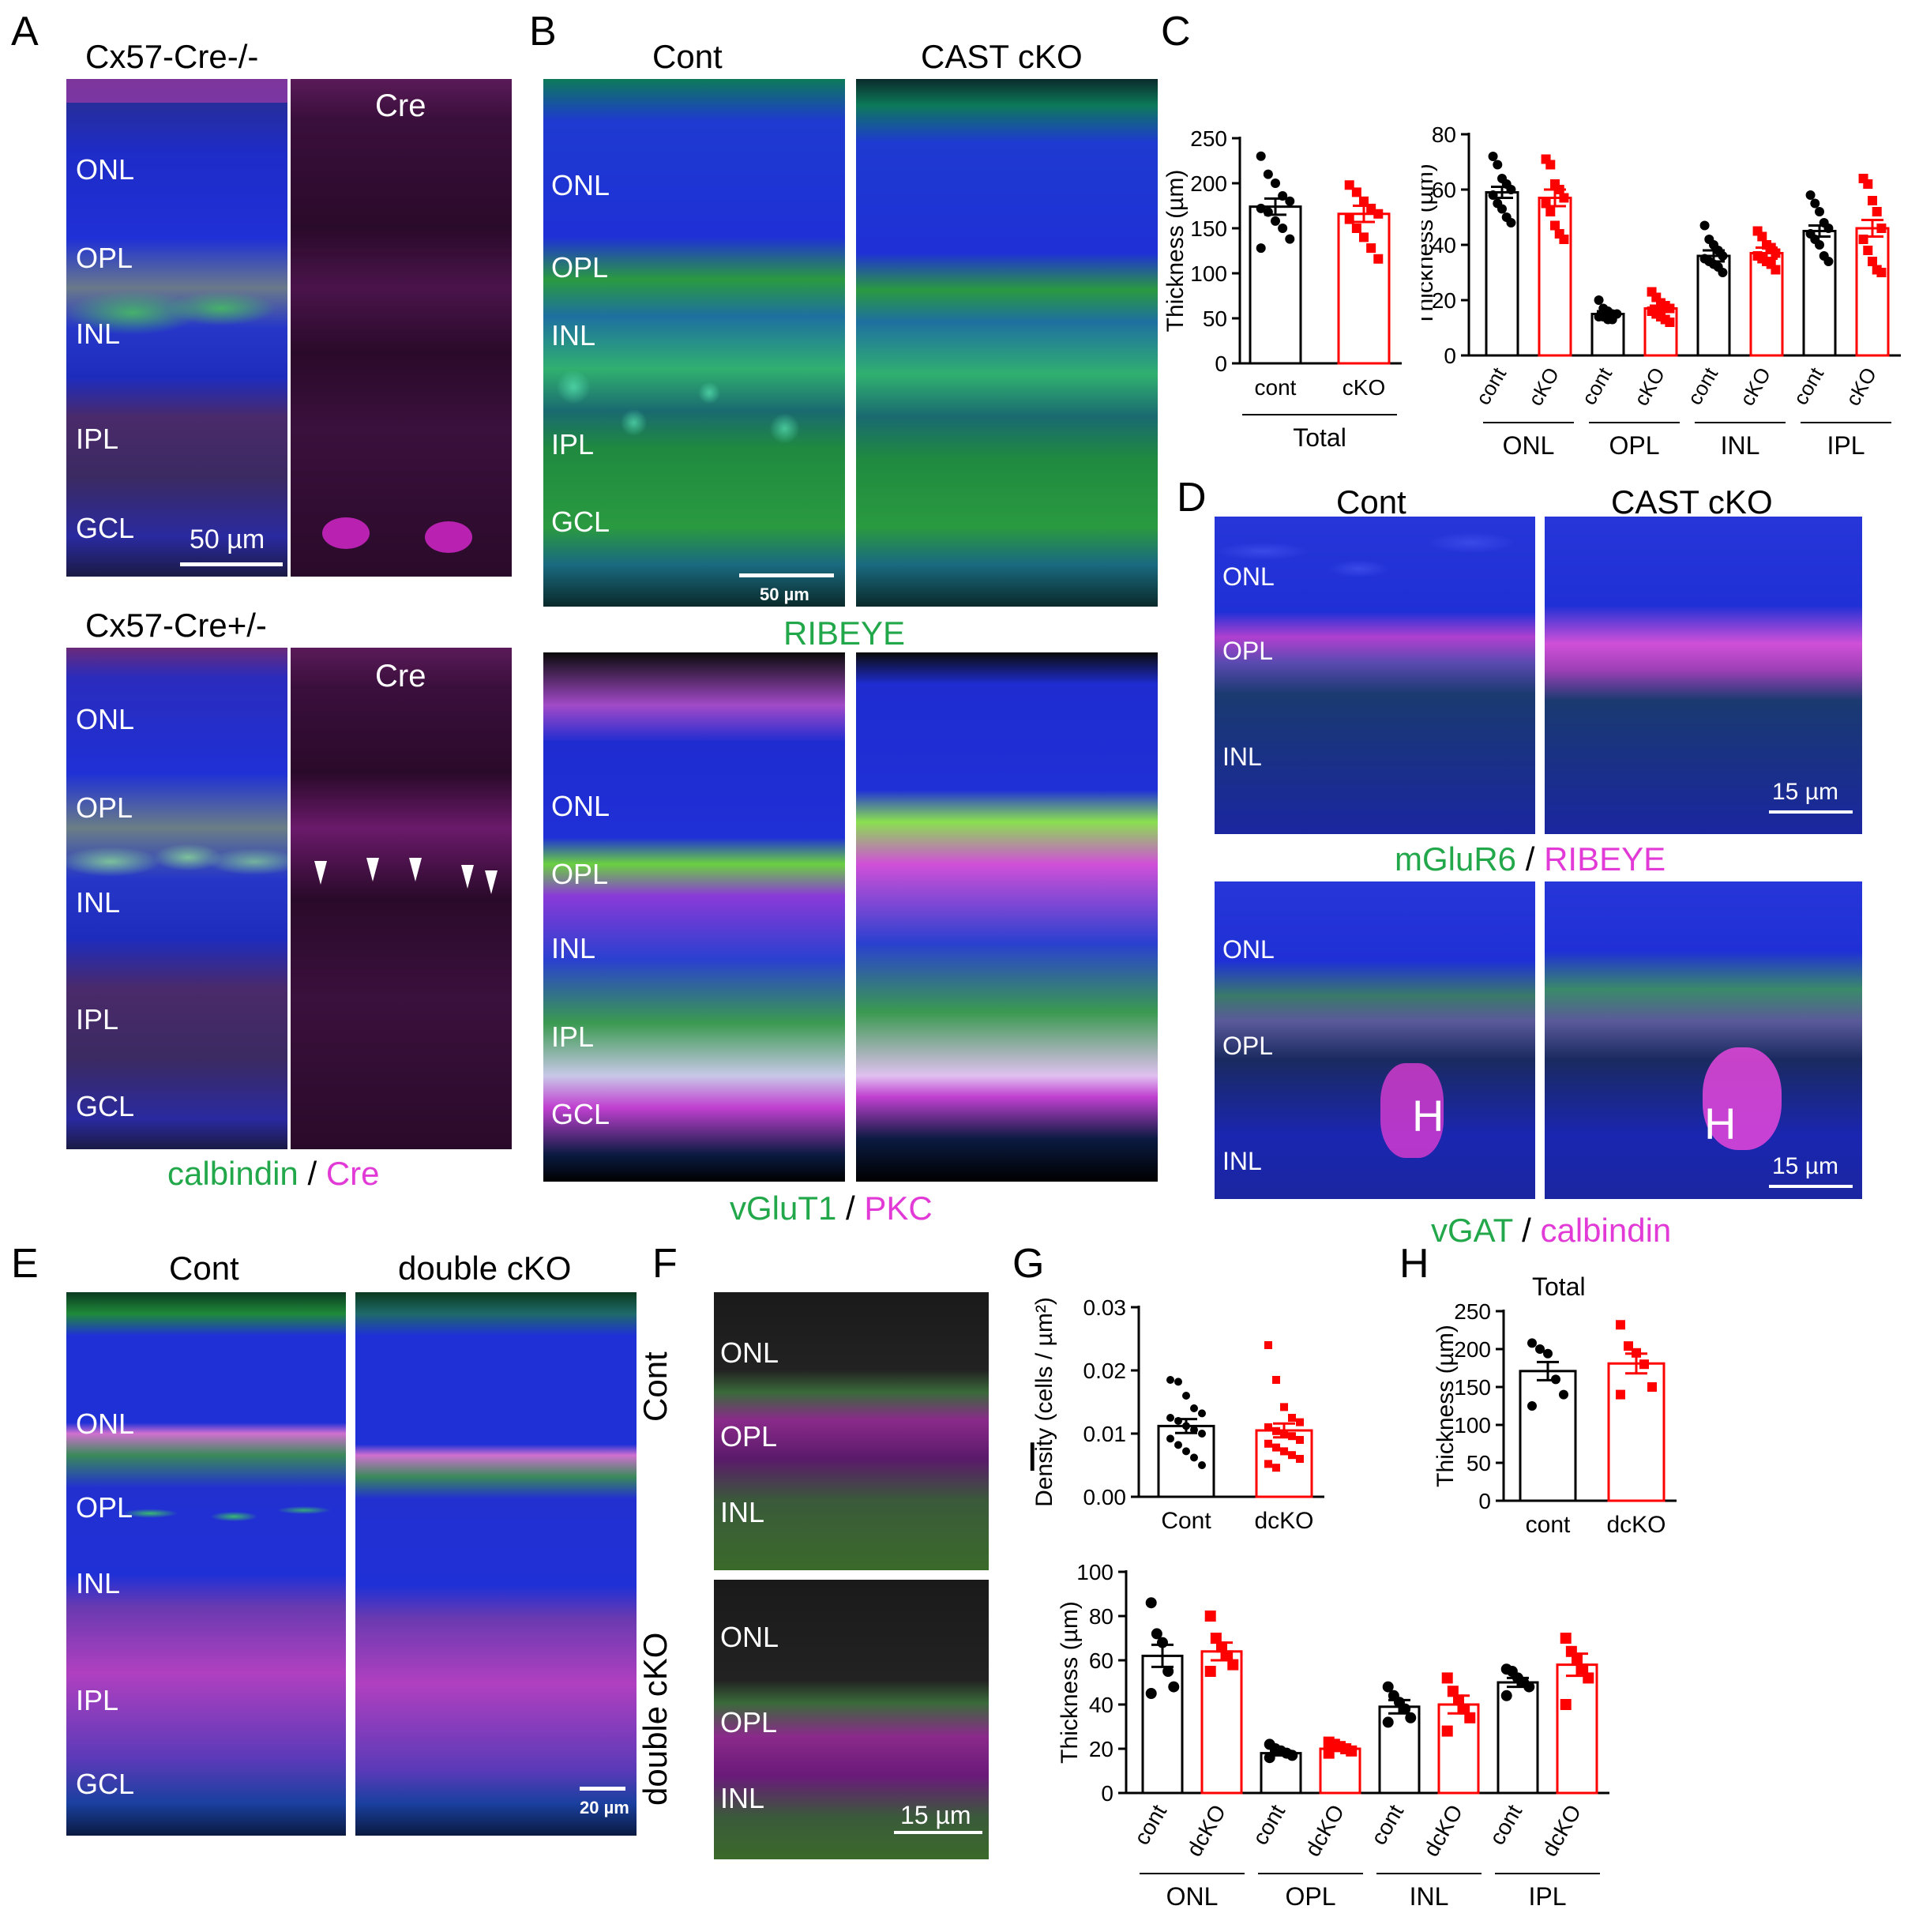 This screenshot has height=1932, width=1919. Describe the element at coordinates (1192, 498) in the screenshot. I see `panel-letter-d: D` at that location.